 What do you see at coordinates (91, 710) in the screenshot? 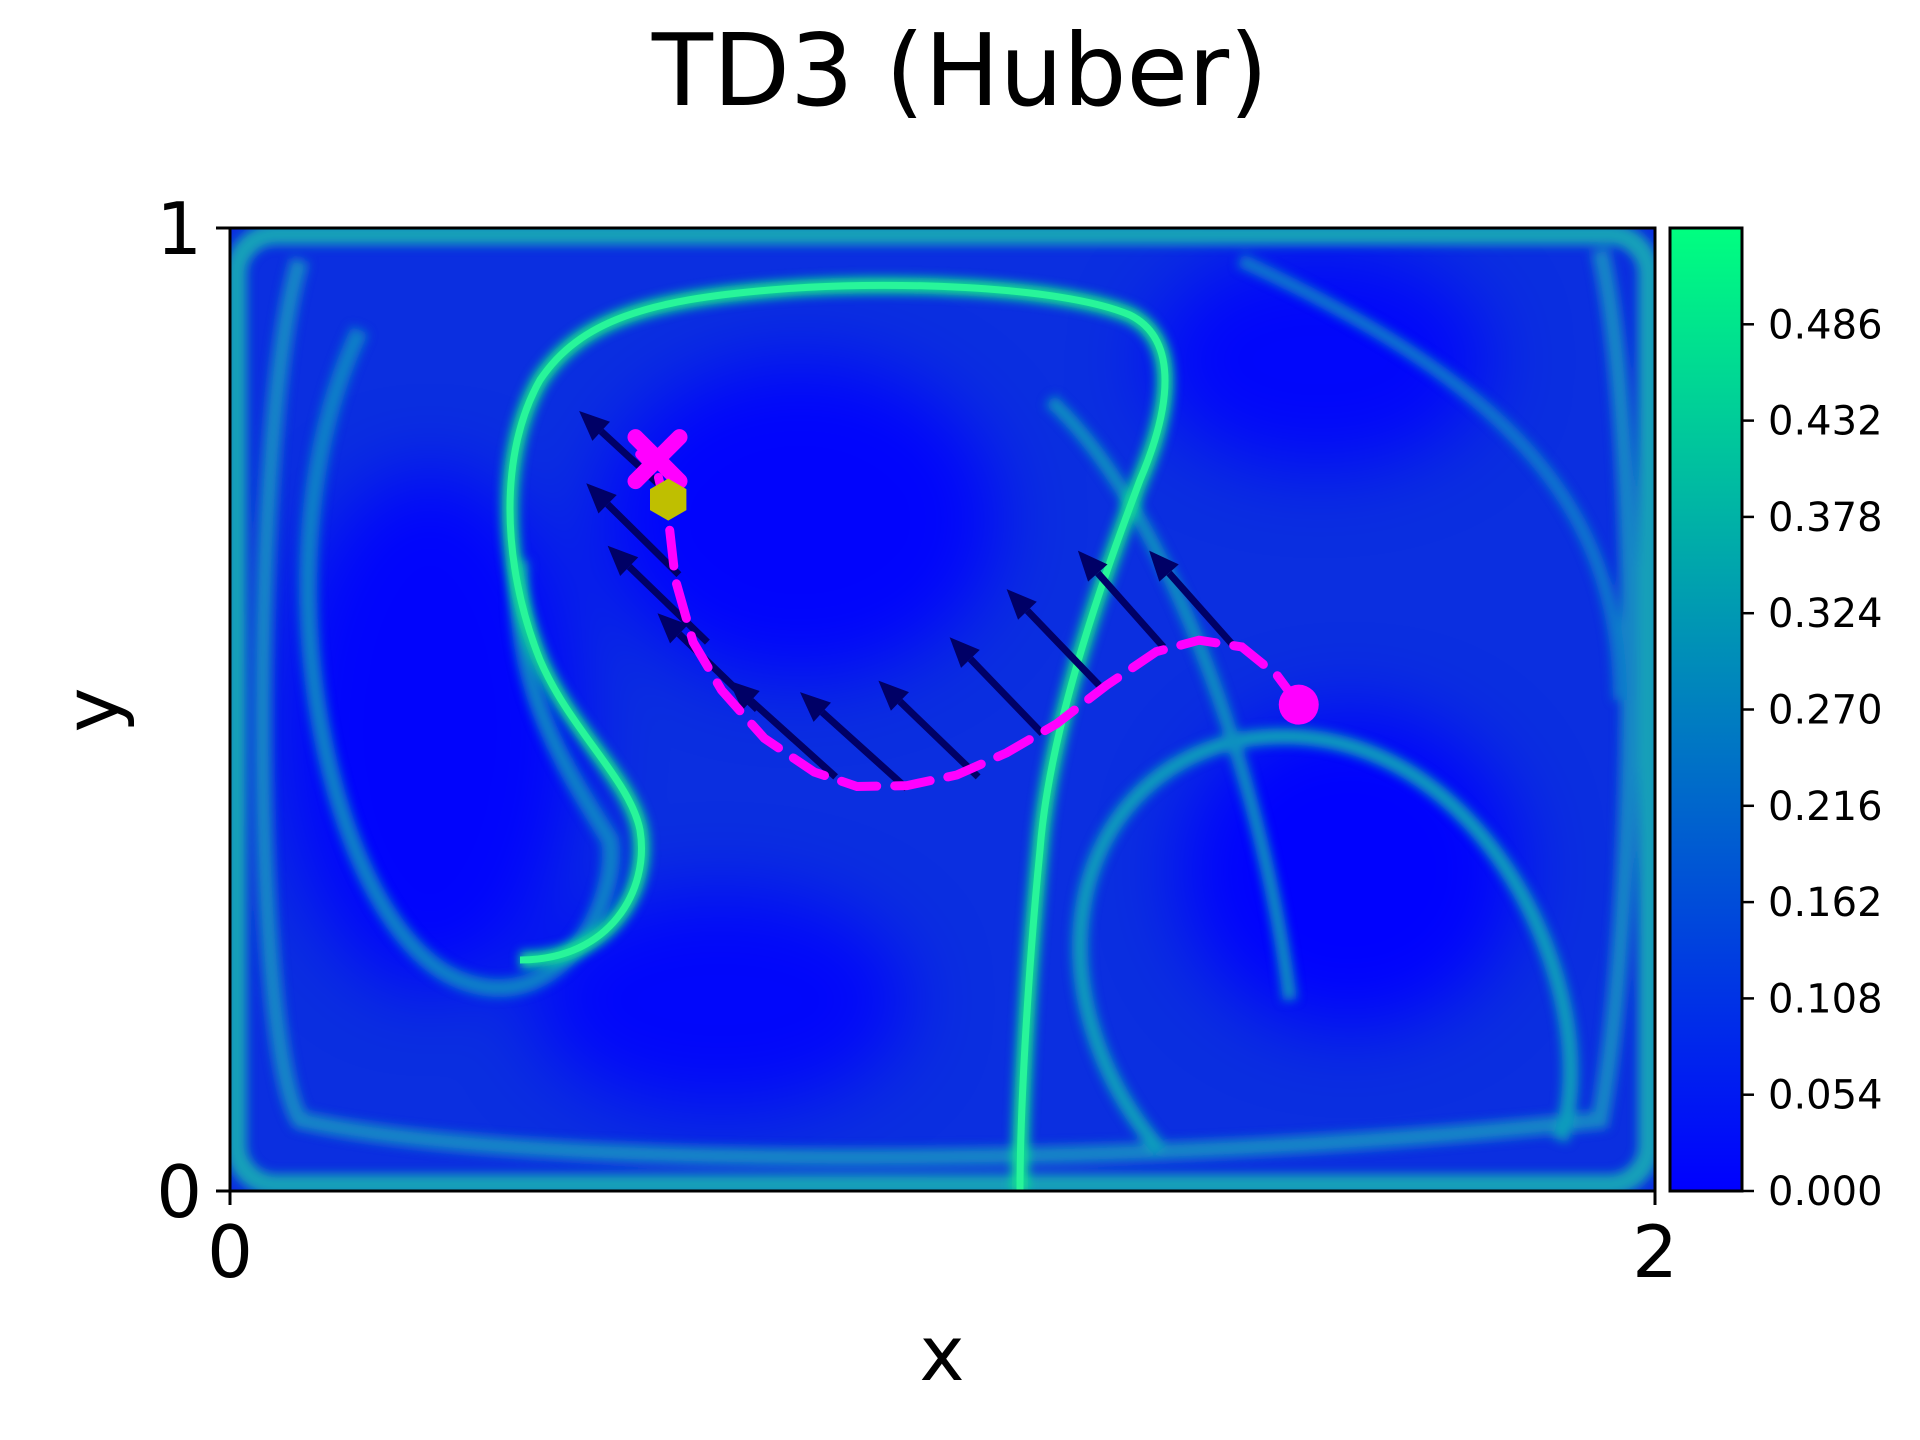
I see `y-axis-label: y` at bounding box center [91, 710].